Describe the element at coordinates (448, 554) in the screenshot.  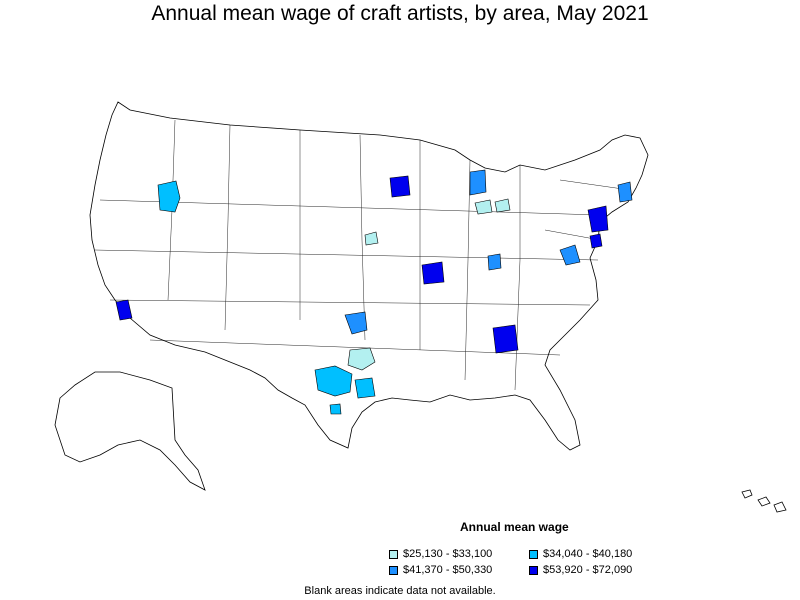
I see `legend-label: $25,130 - $33,100` at that location.